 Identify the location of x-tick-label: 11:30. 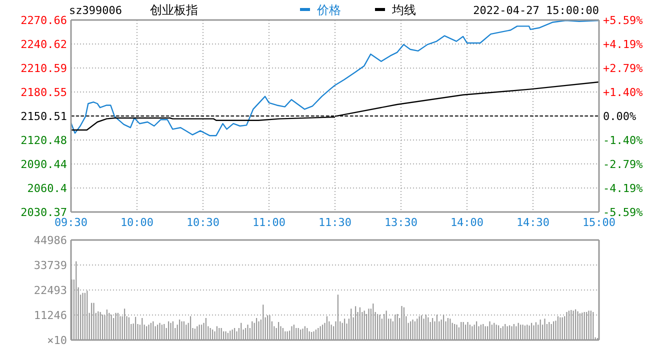
(335, 222).